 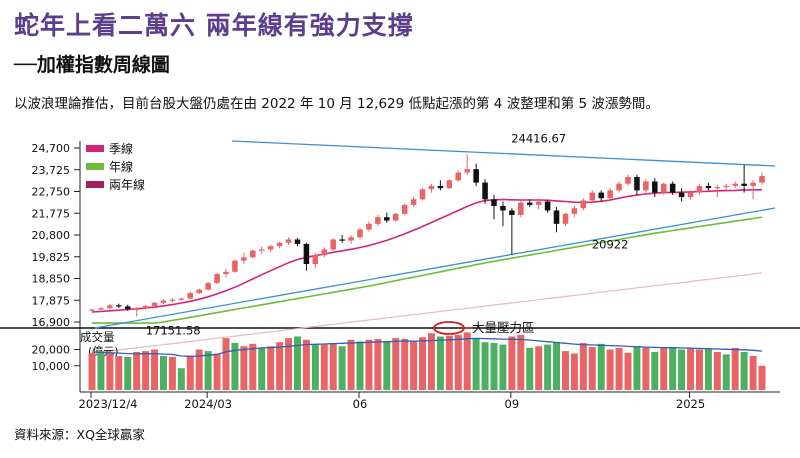 I want to click on upper-trend-line, so click(x=503, y=153).